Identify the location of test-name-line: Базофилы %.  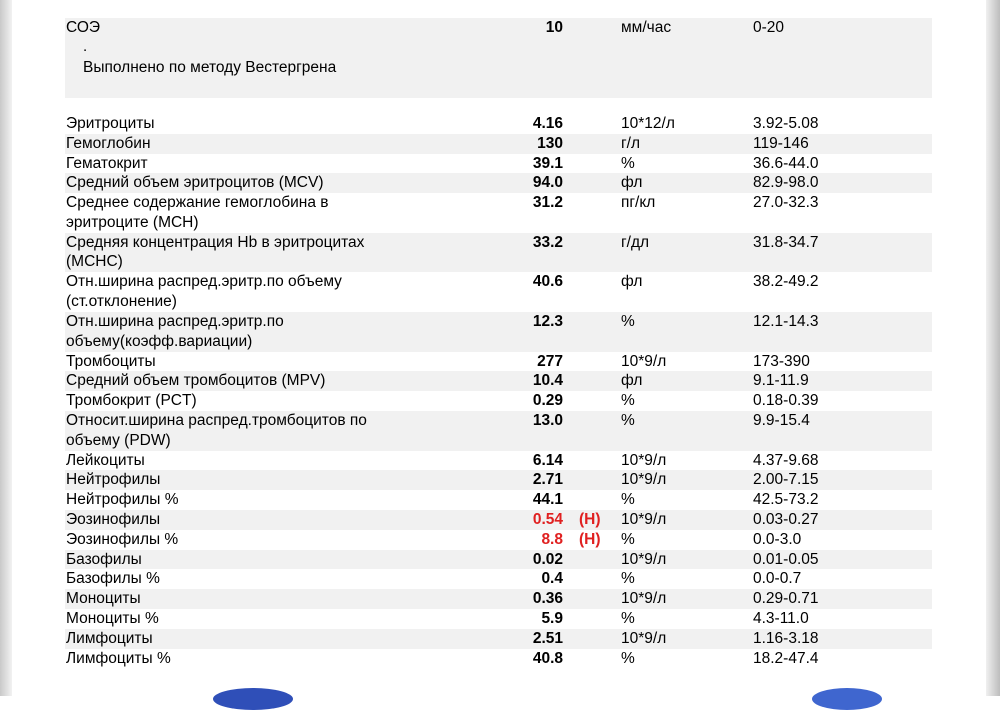
(113, 579).